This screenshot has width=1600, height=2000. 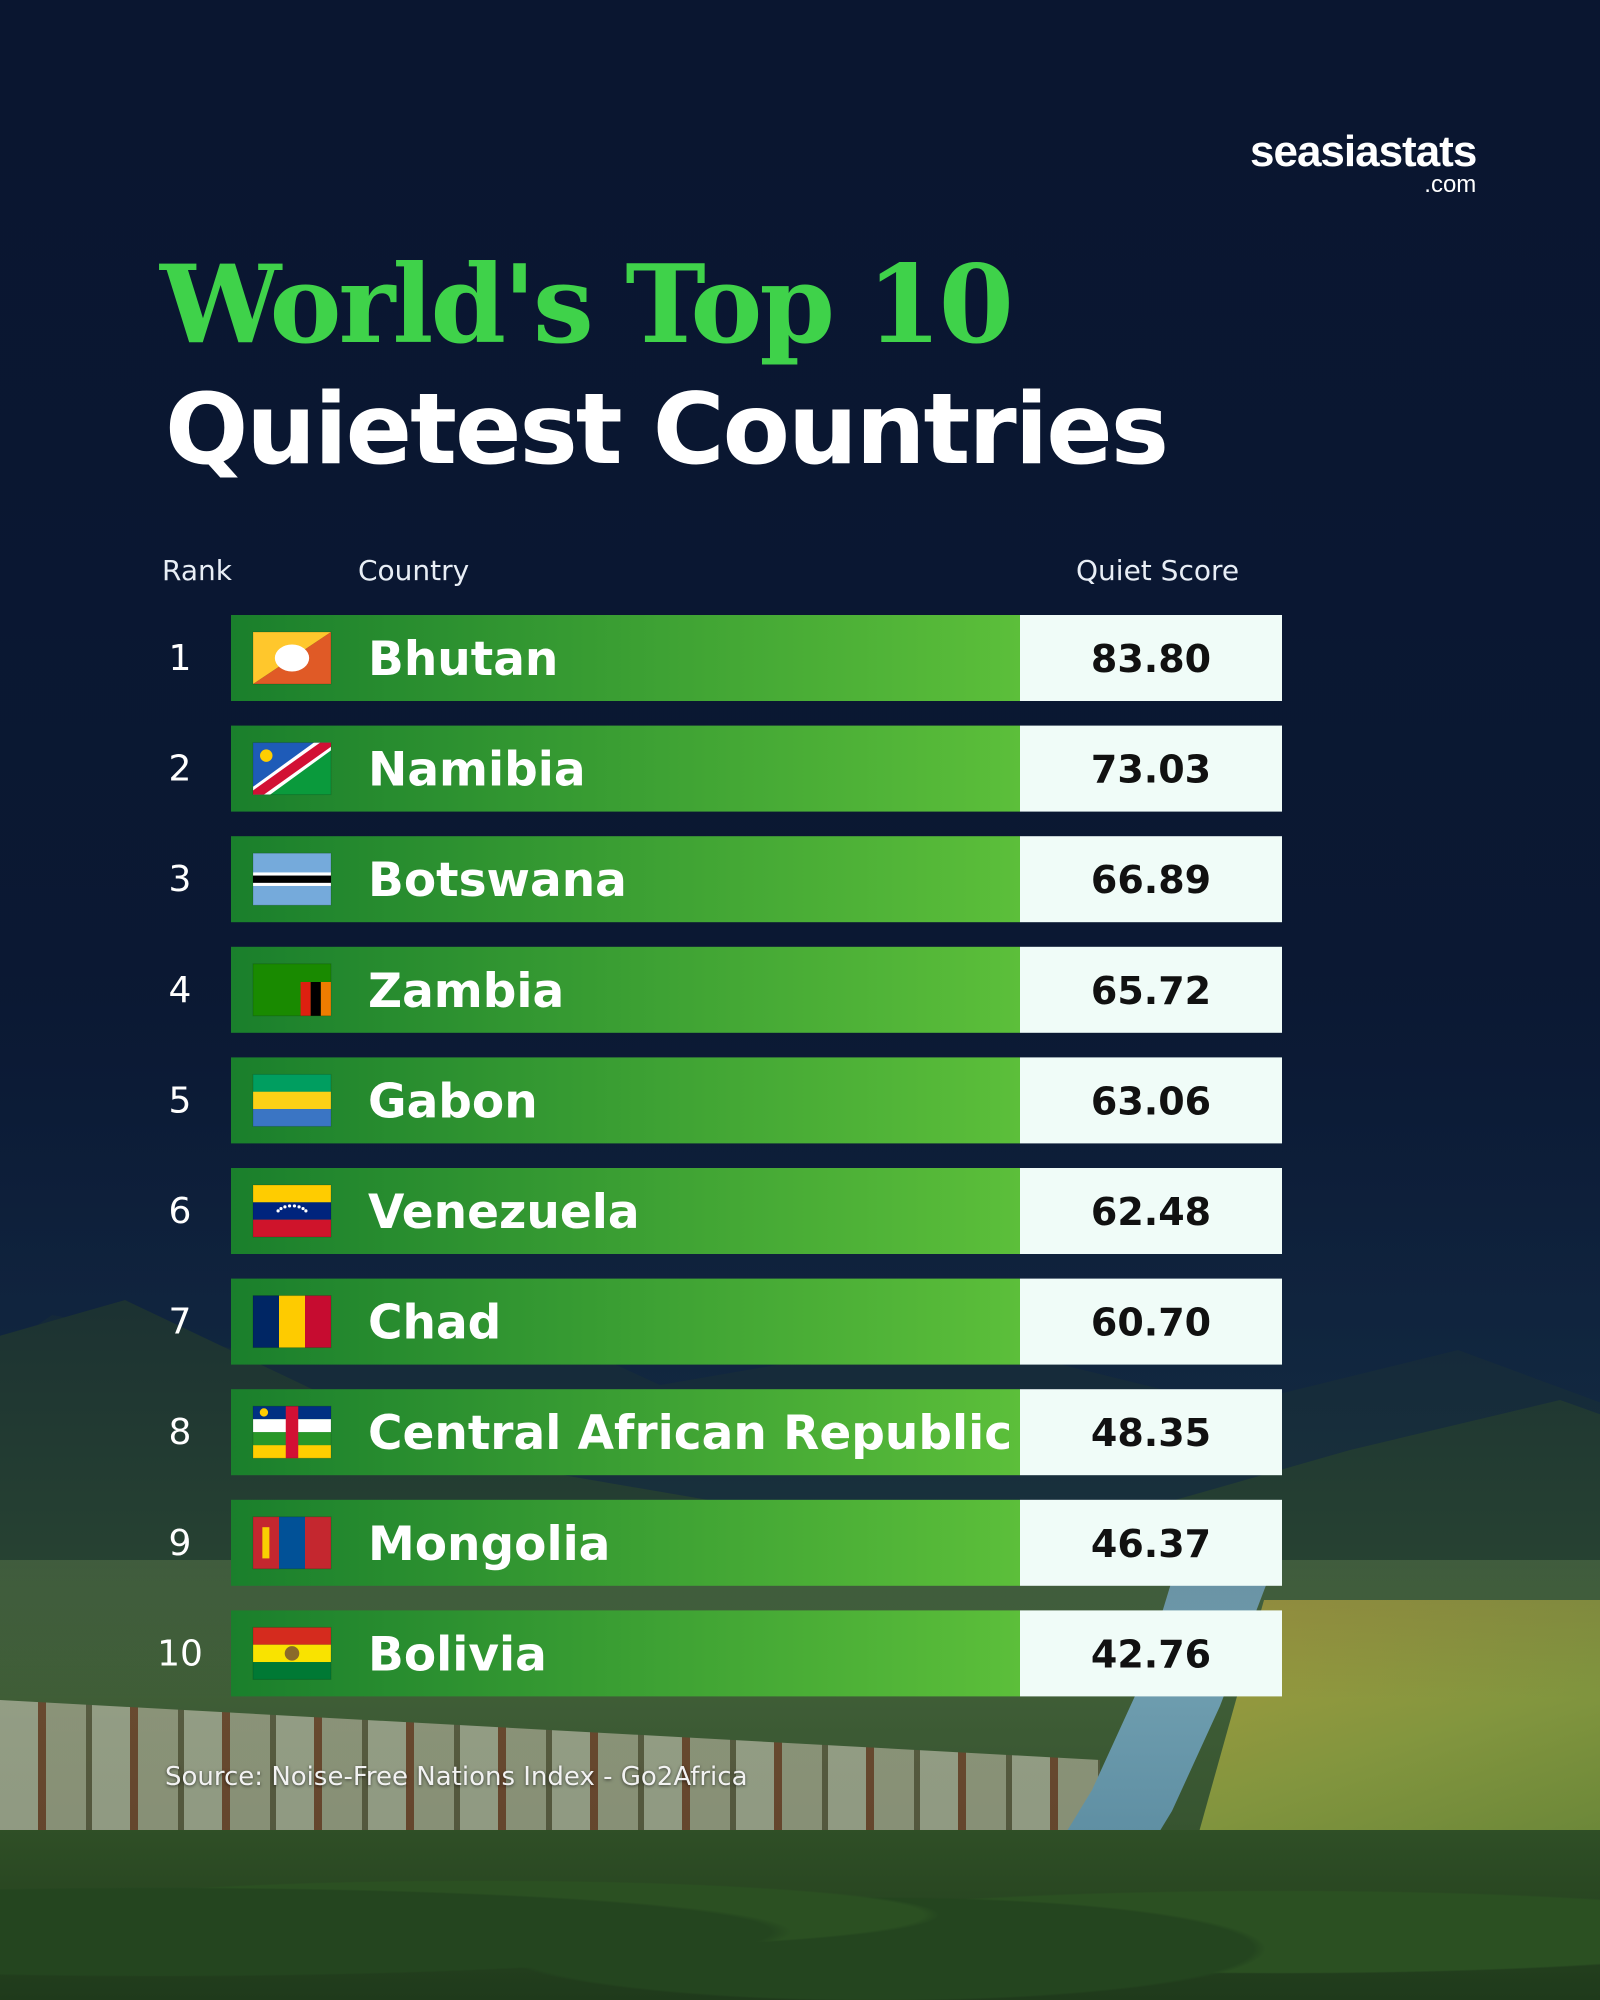 What do you see at coordinates (292, 879) in the screenshot?
I see `botswana-flag-icon` at bounding box center [292, 879].